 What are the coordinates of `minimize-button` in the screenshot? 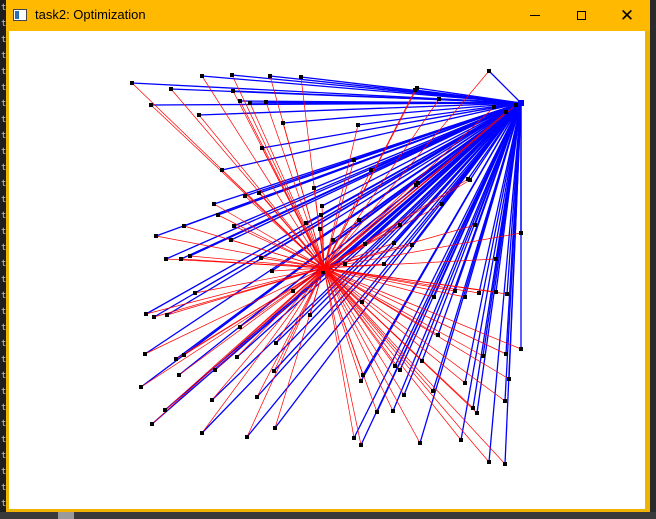 It's located at (535, 15).